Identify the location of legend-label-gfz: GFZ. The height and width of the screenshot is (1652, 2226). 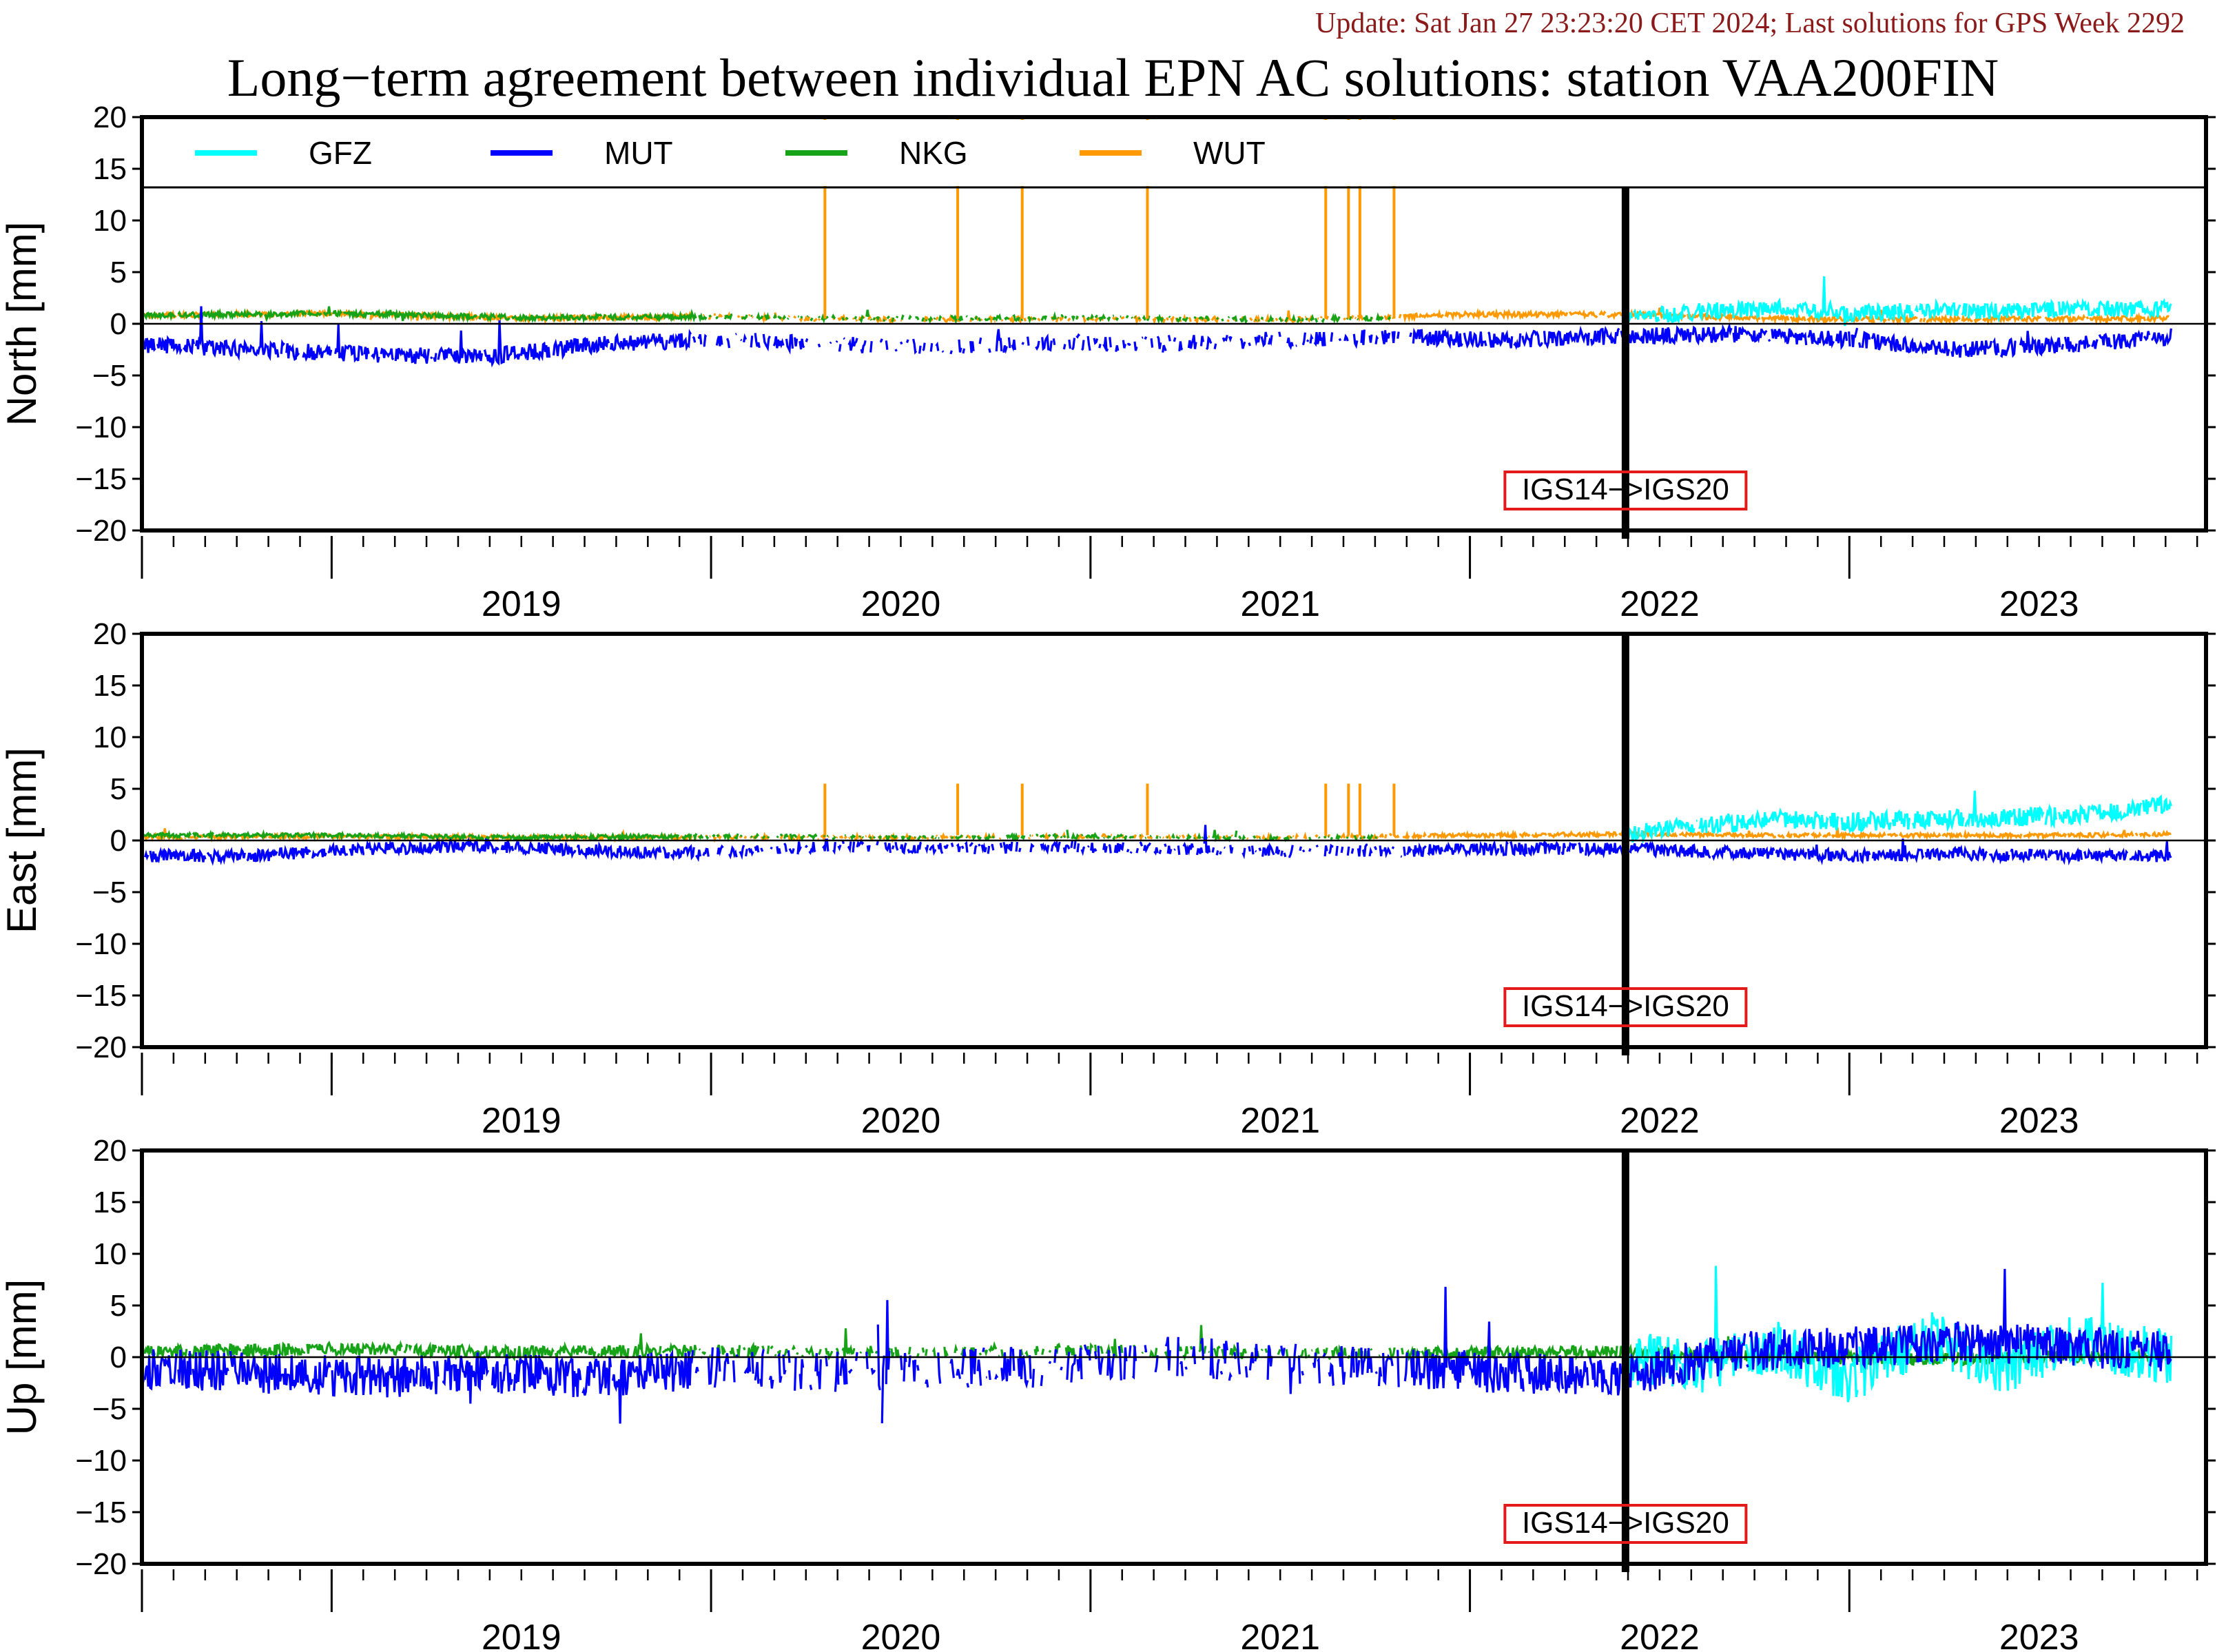
(340, 153).